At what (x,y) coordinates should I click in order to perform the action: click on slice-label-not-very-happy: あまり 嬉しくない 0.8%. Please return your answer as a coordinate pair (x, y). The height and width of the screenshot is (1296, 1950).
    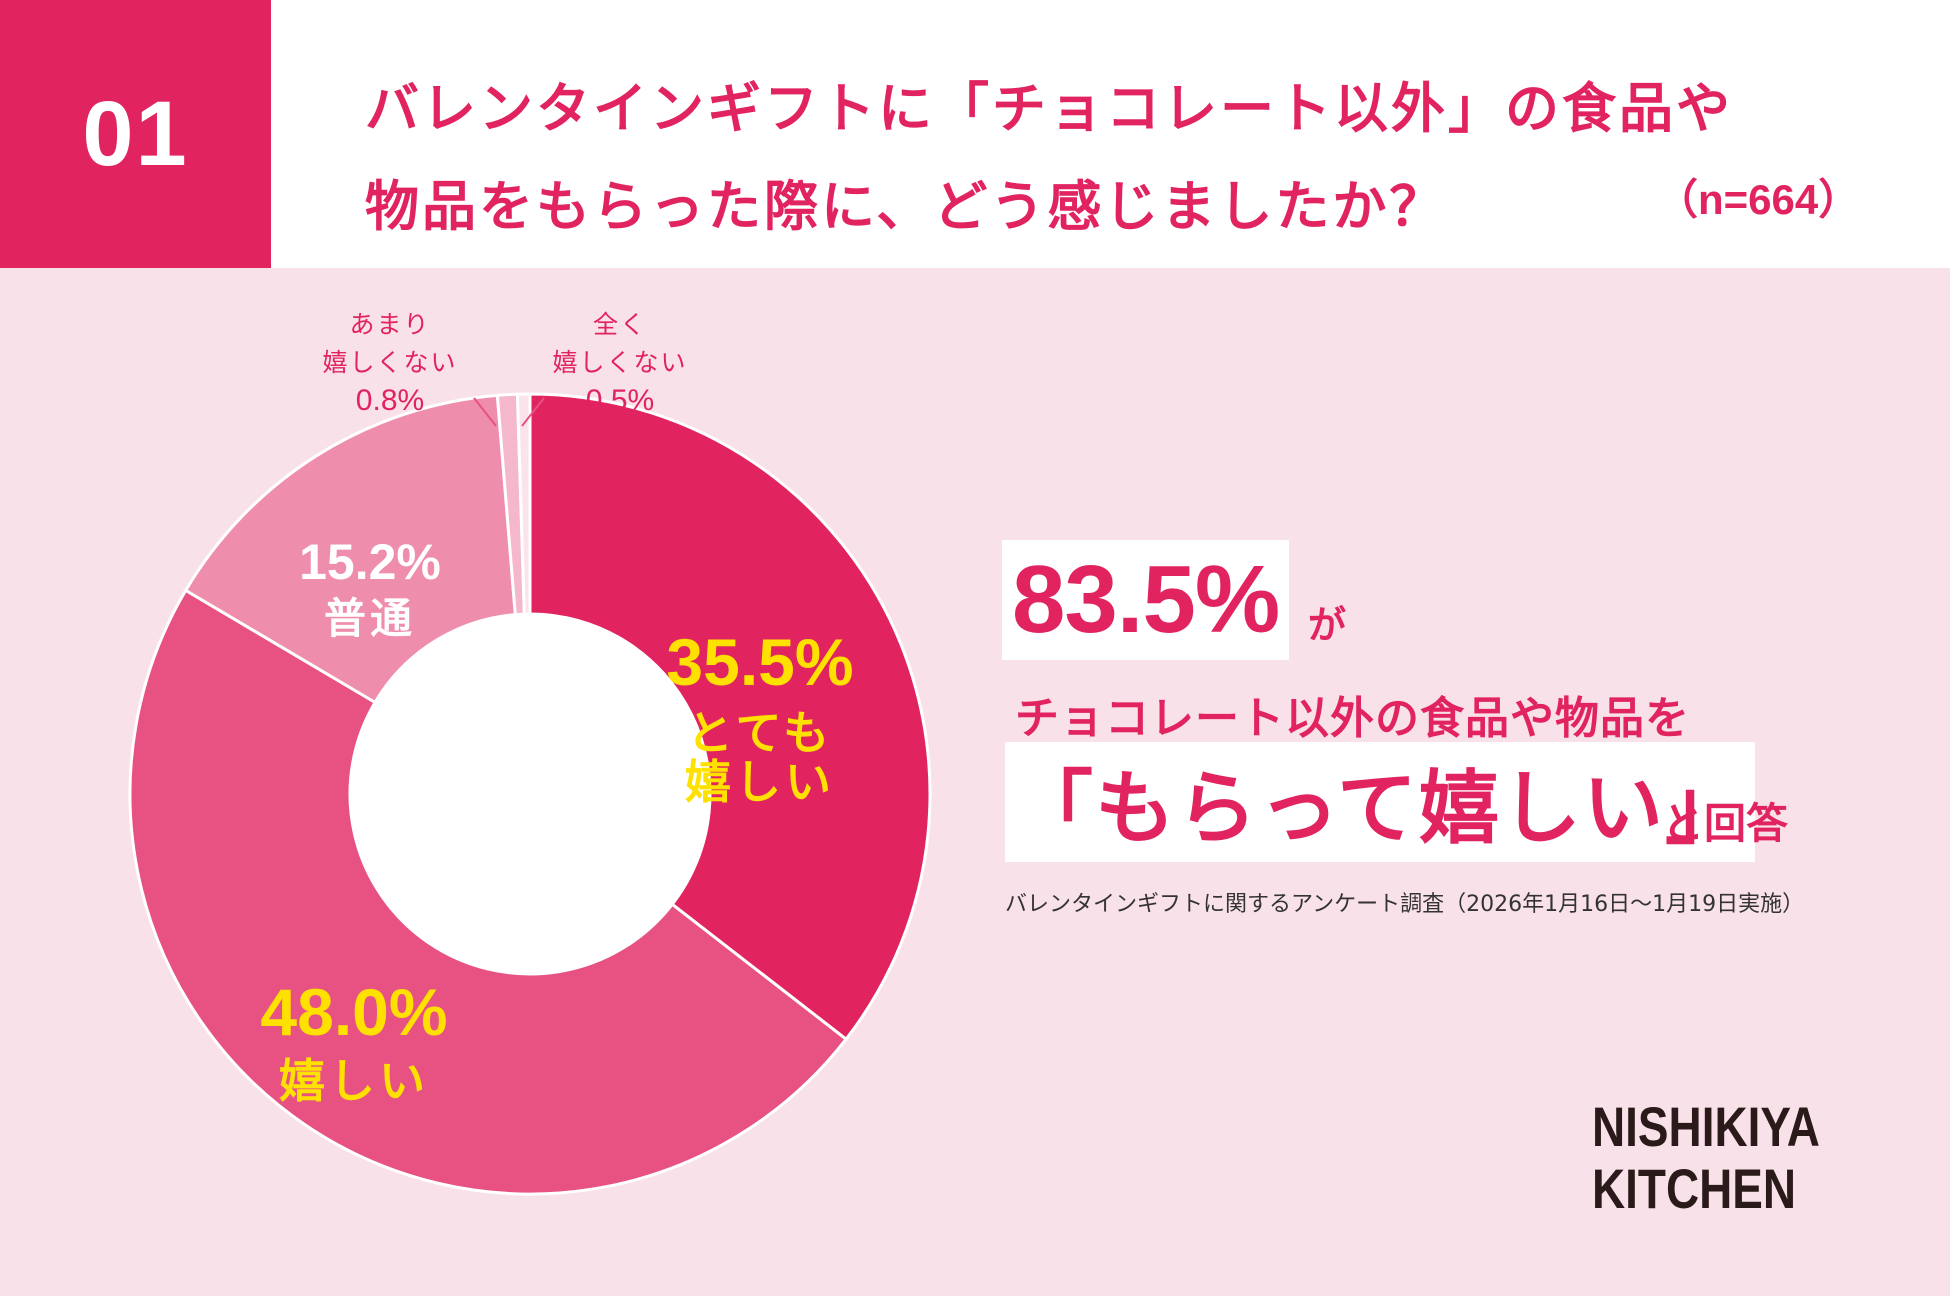
    Looking at the image, I should click on (390, 363).